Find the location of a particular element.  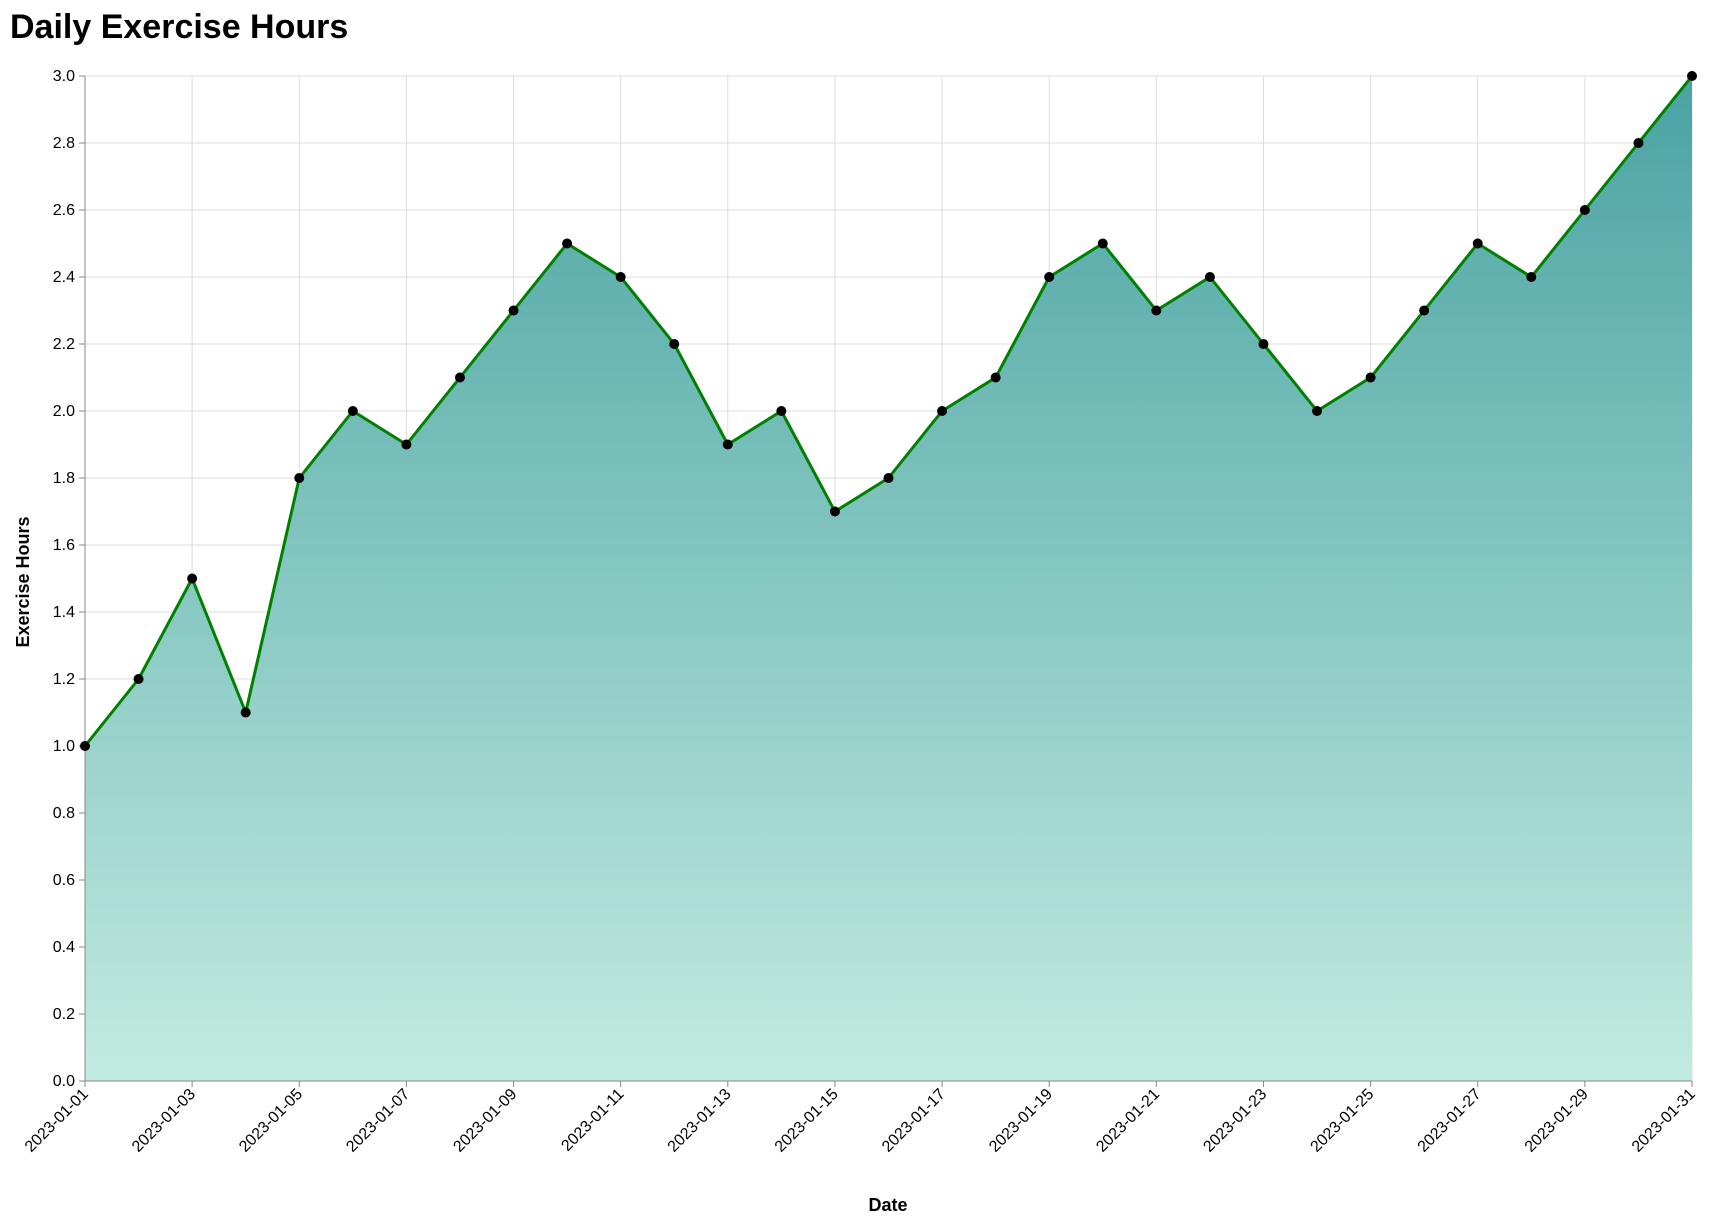

x-tick-label: 2023-01-09 is located at coordinates (485, 1121).